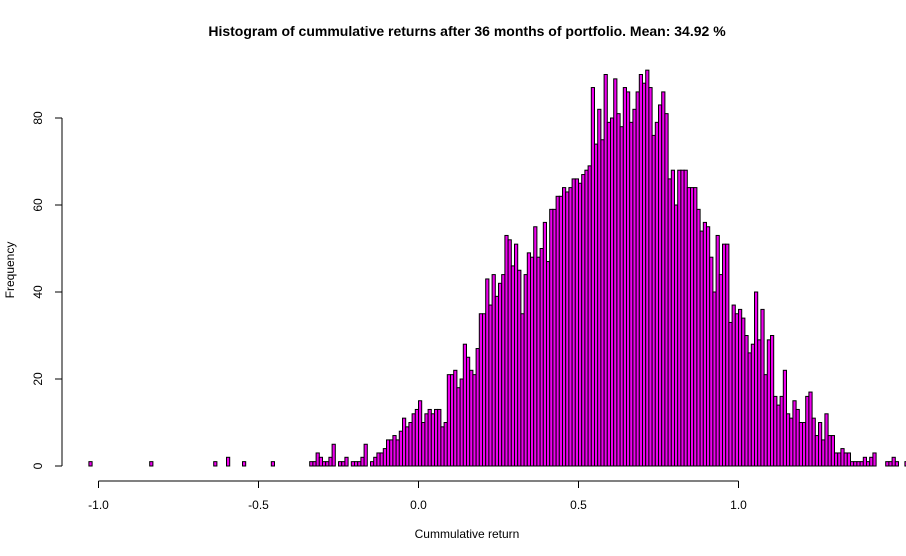 The height and width of the screenshot is (556, 906). I want to click on y-axis-label: Frequency, so click(10, 270).